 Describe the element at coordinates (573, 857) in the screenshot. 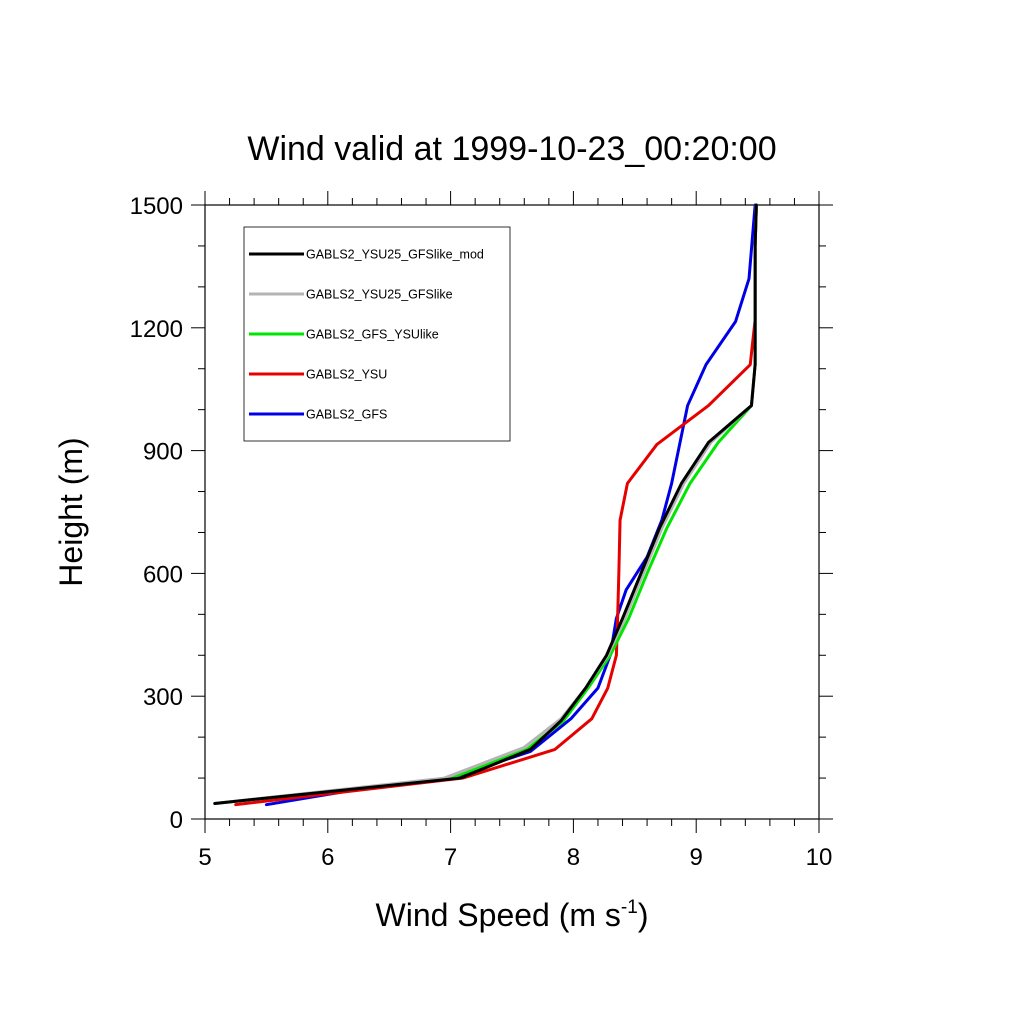

I see `x-tick-label: 8` at that location.